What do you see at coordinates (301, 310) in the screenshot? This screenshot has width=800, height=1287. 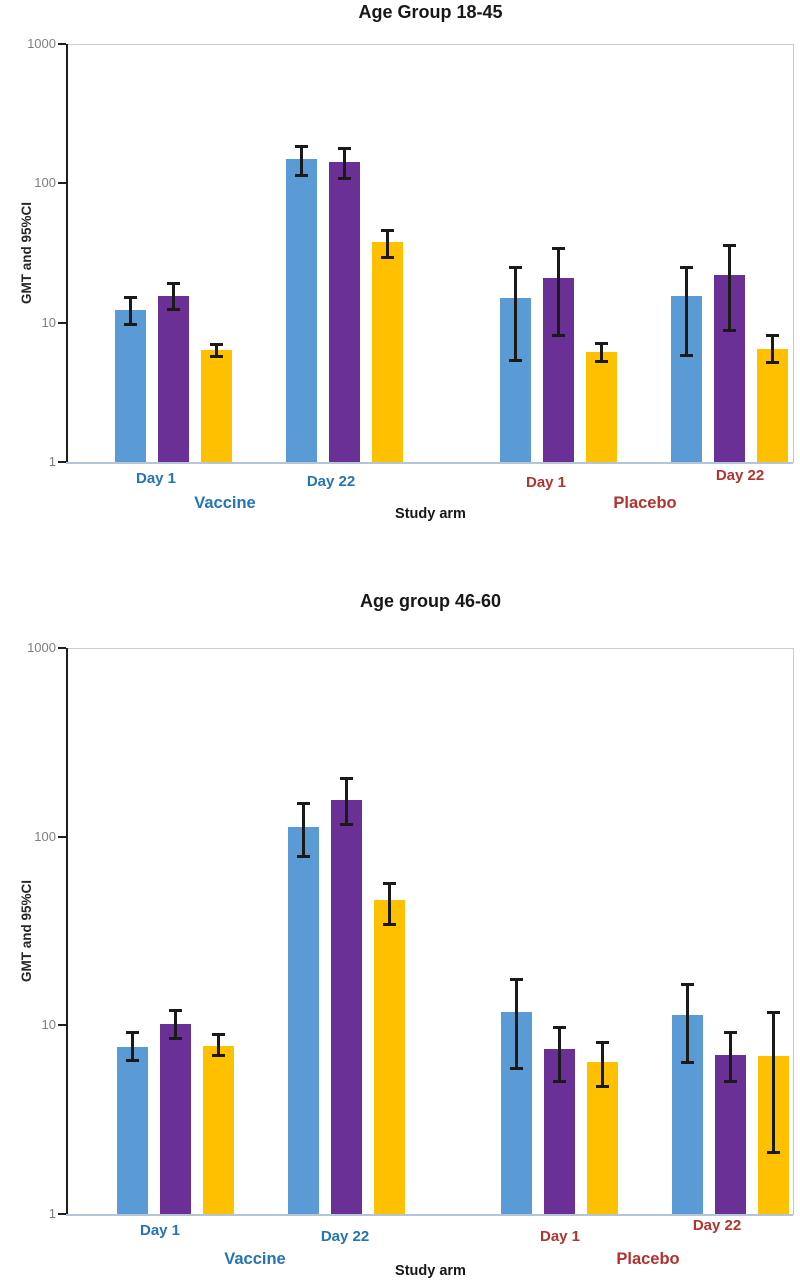 I see `bar-blue-day22-vaccine` at bounding box center [301, 310].